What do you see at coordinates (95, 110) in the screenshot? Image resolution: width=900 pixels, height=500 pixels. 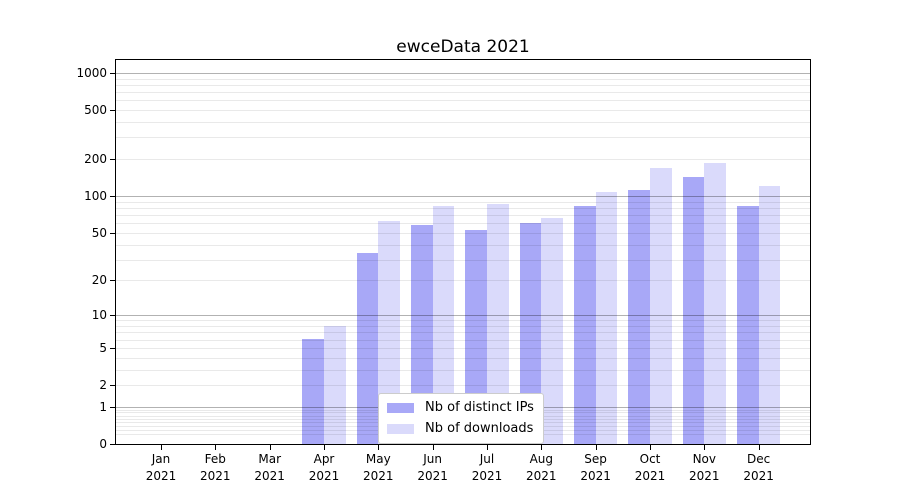 I see `y-axis-tick-label-500: 500` at bounding box center [95, 110].